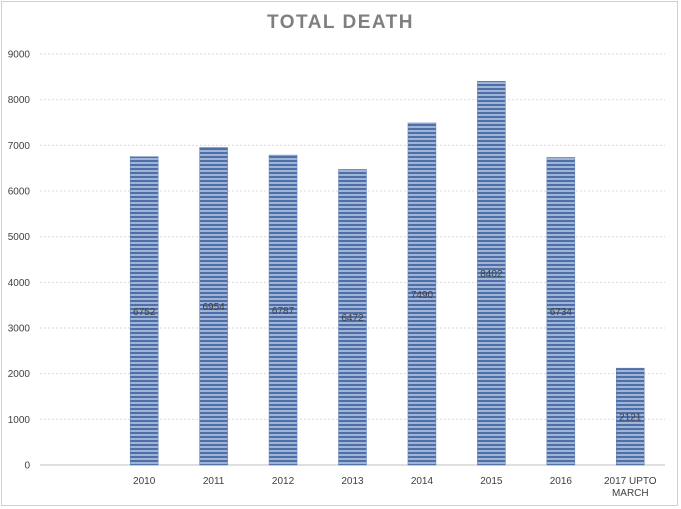  I want to click on data-label: 6787, so click(283, 311).